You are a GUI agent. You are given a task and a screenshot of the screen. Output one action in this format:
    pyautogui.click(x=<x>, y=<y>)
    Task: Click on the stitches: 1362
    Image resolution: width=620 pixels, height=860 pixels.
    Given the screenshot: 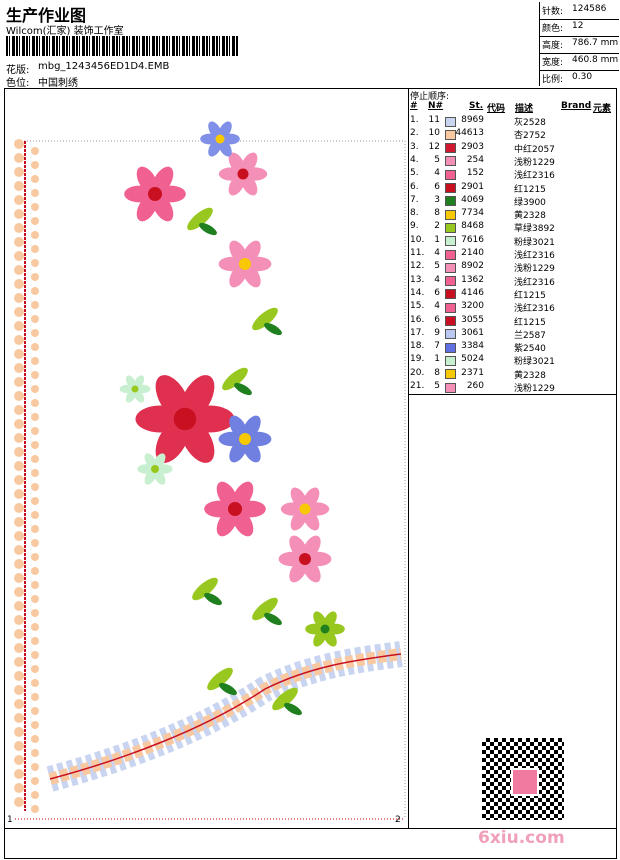 What is the action you would take?
    pyautogui.click(x=472, y=279)
    